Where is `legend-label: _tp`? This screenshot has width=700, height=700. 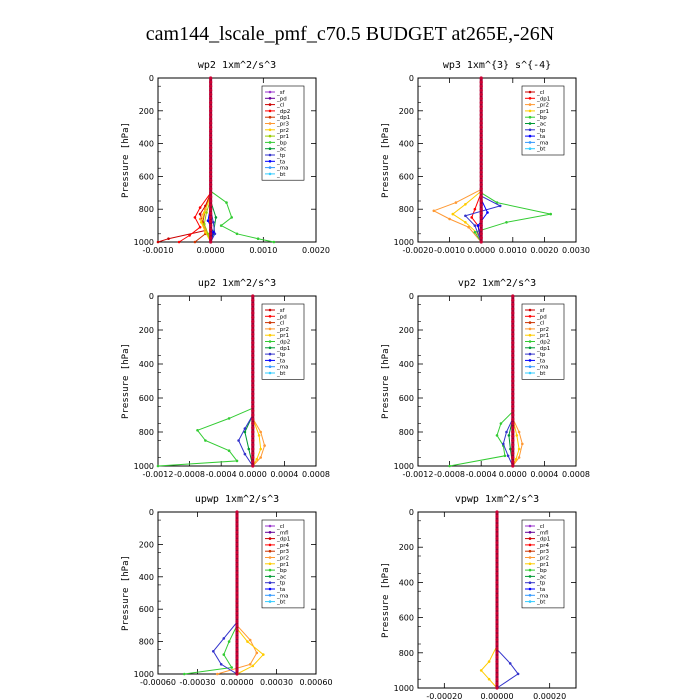
legend-label: _tp is located at coordinates (541, 355).